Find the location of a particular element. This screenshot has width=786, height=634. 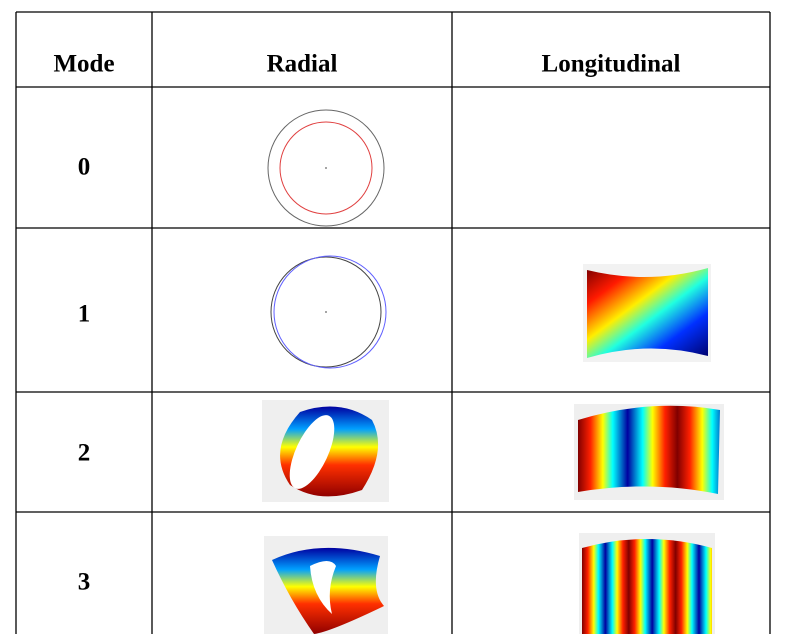

mode-cell: 3 is located at coordinates (84, 582).